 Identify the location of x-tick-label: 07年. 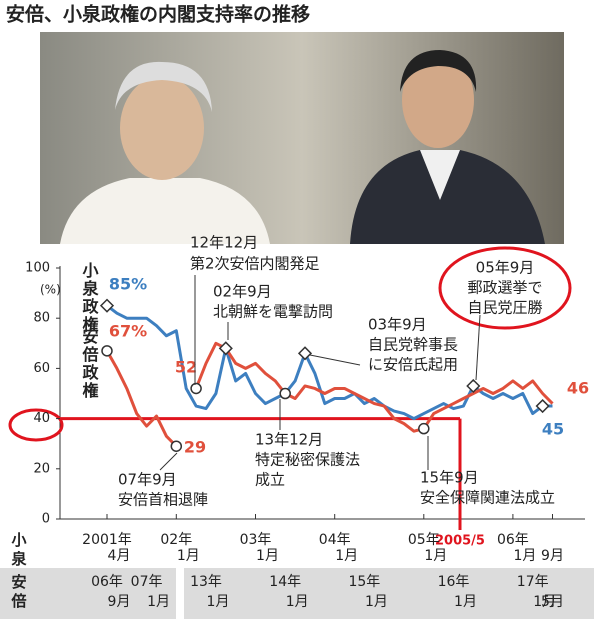
(147, 582).